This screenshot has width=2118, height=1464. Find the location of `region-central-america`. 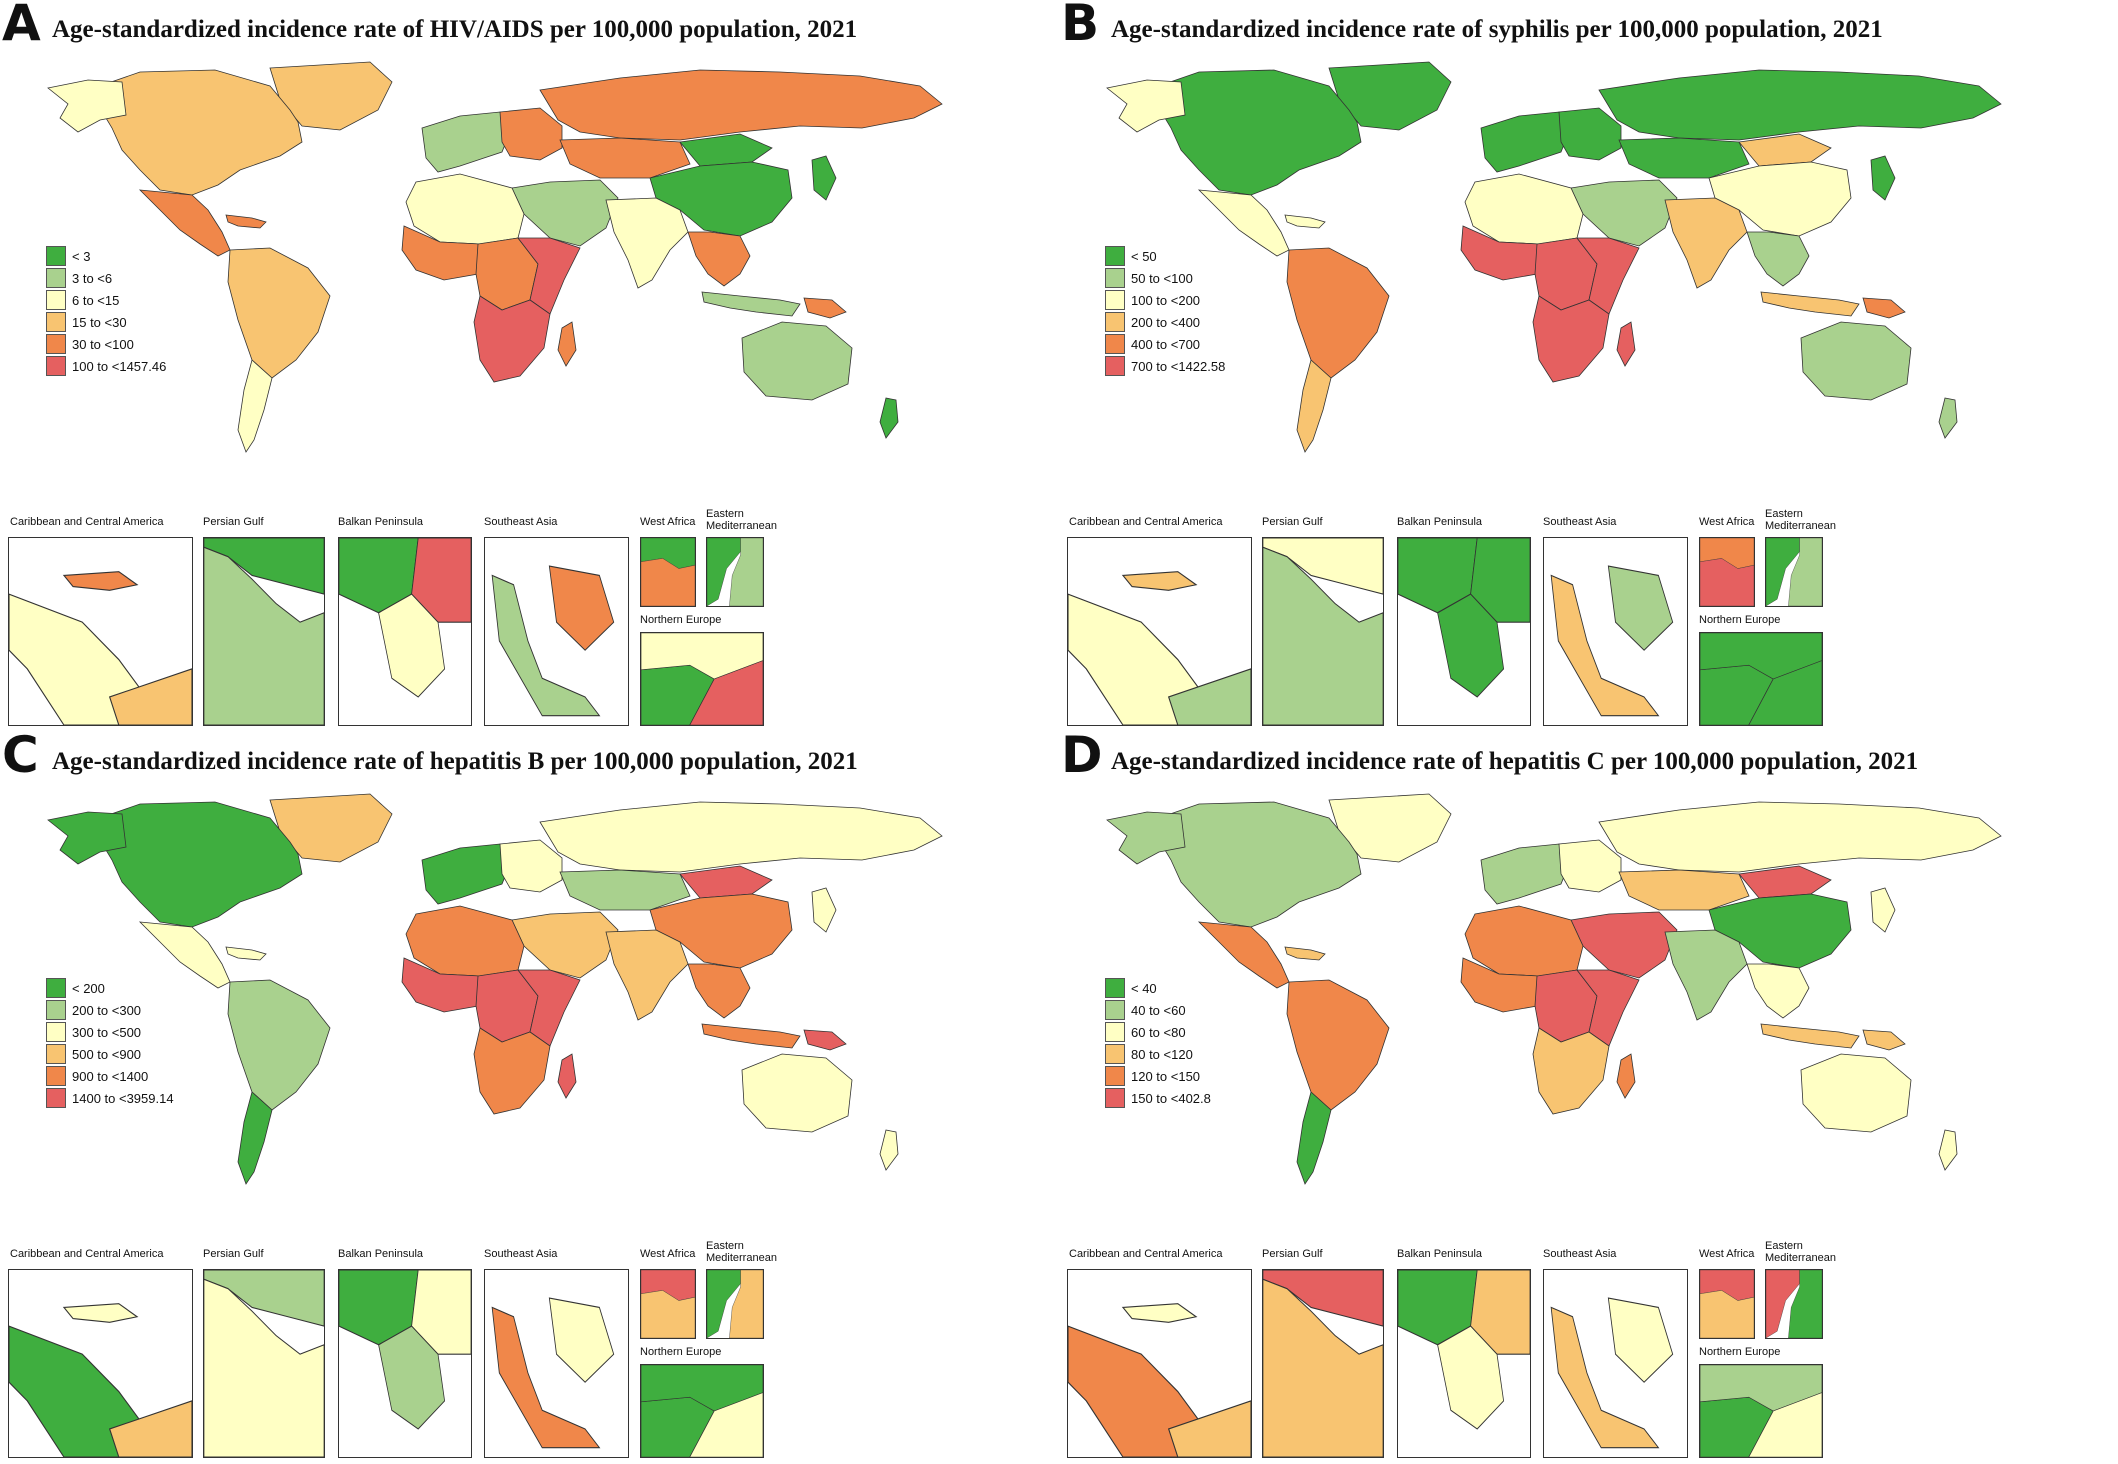

region-central-america is located at coordinates (184, 955).